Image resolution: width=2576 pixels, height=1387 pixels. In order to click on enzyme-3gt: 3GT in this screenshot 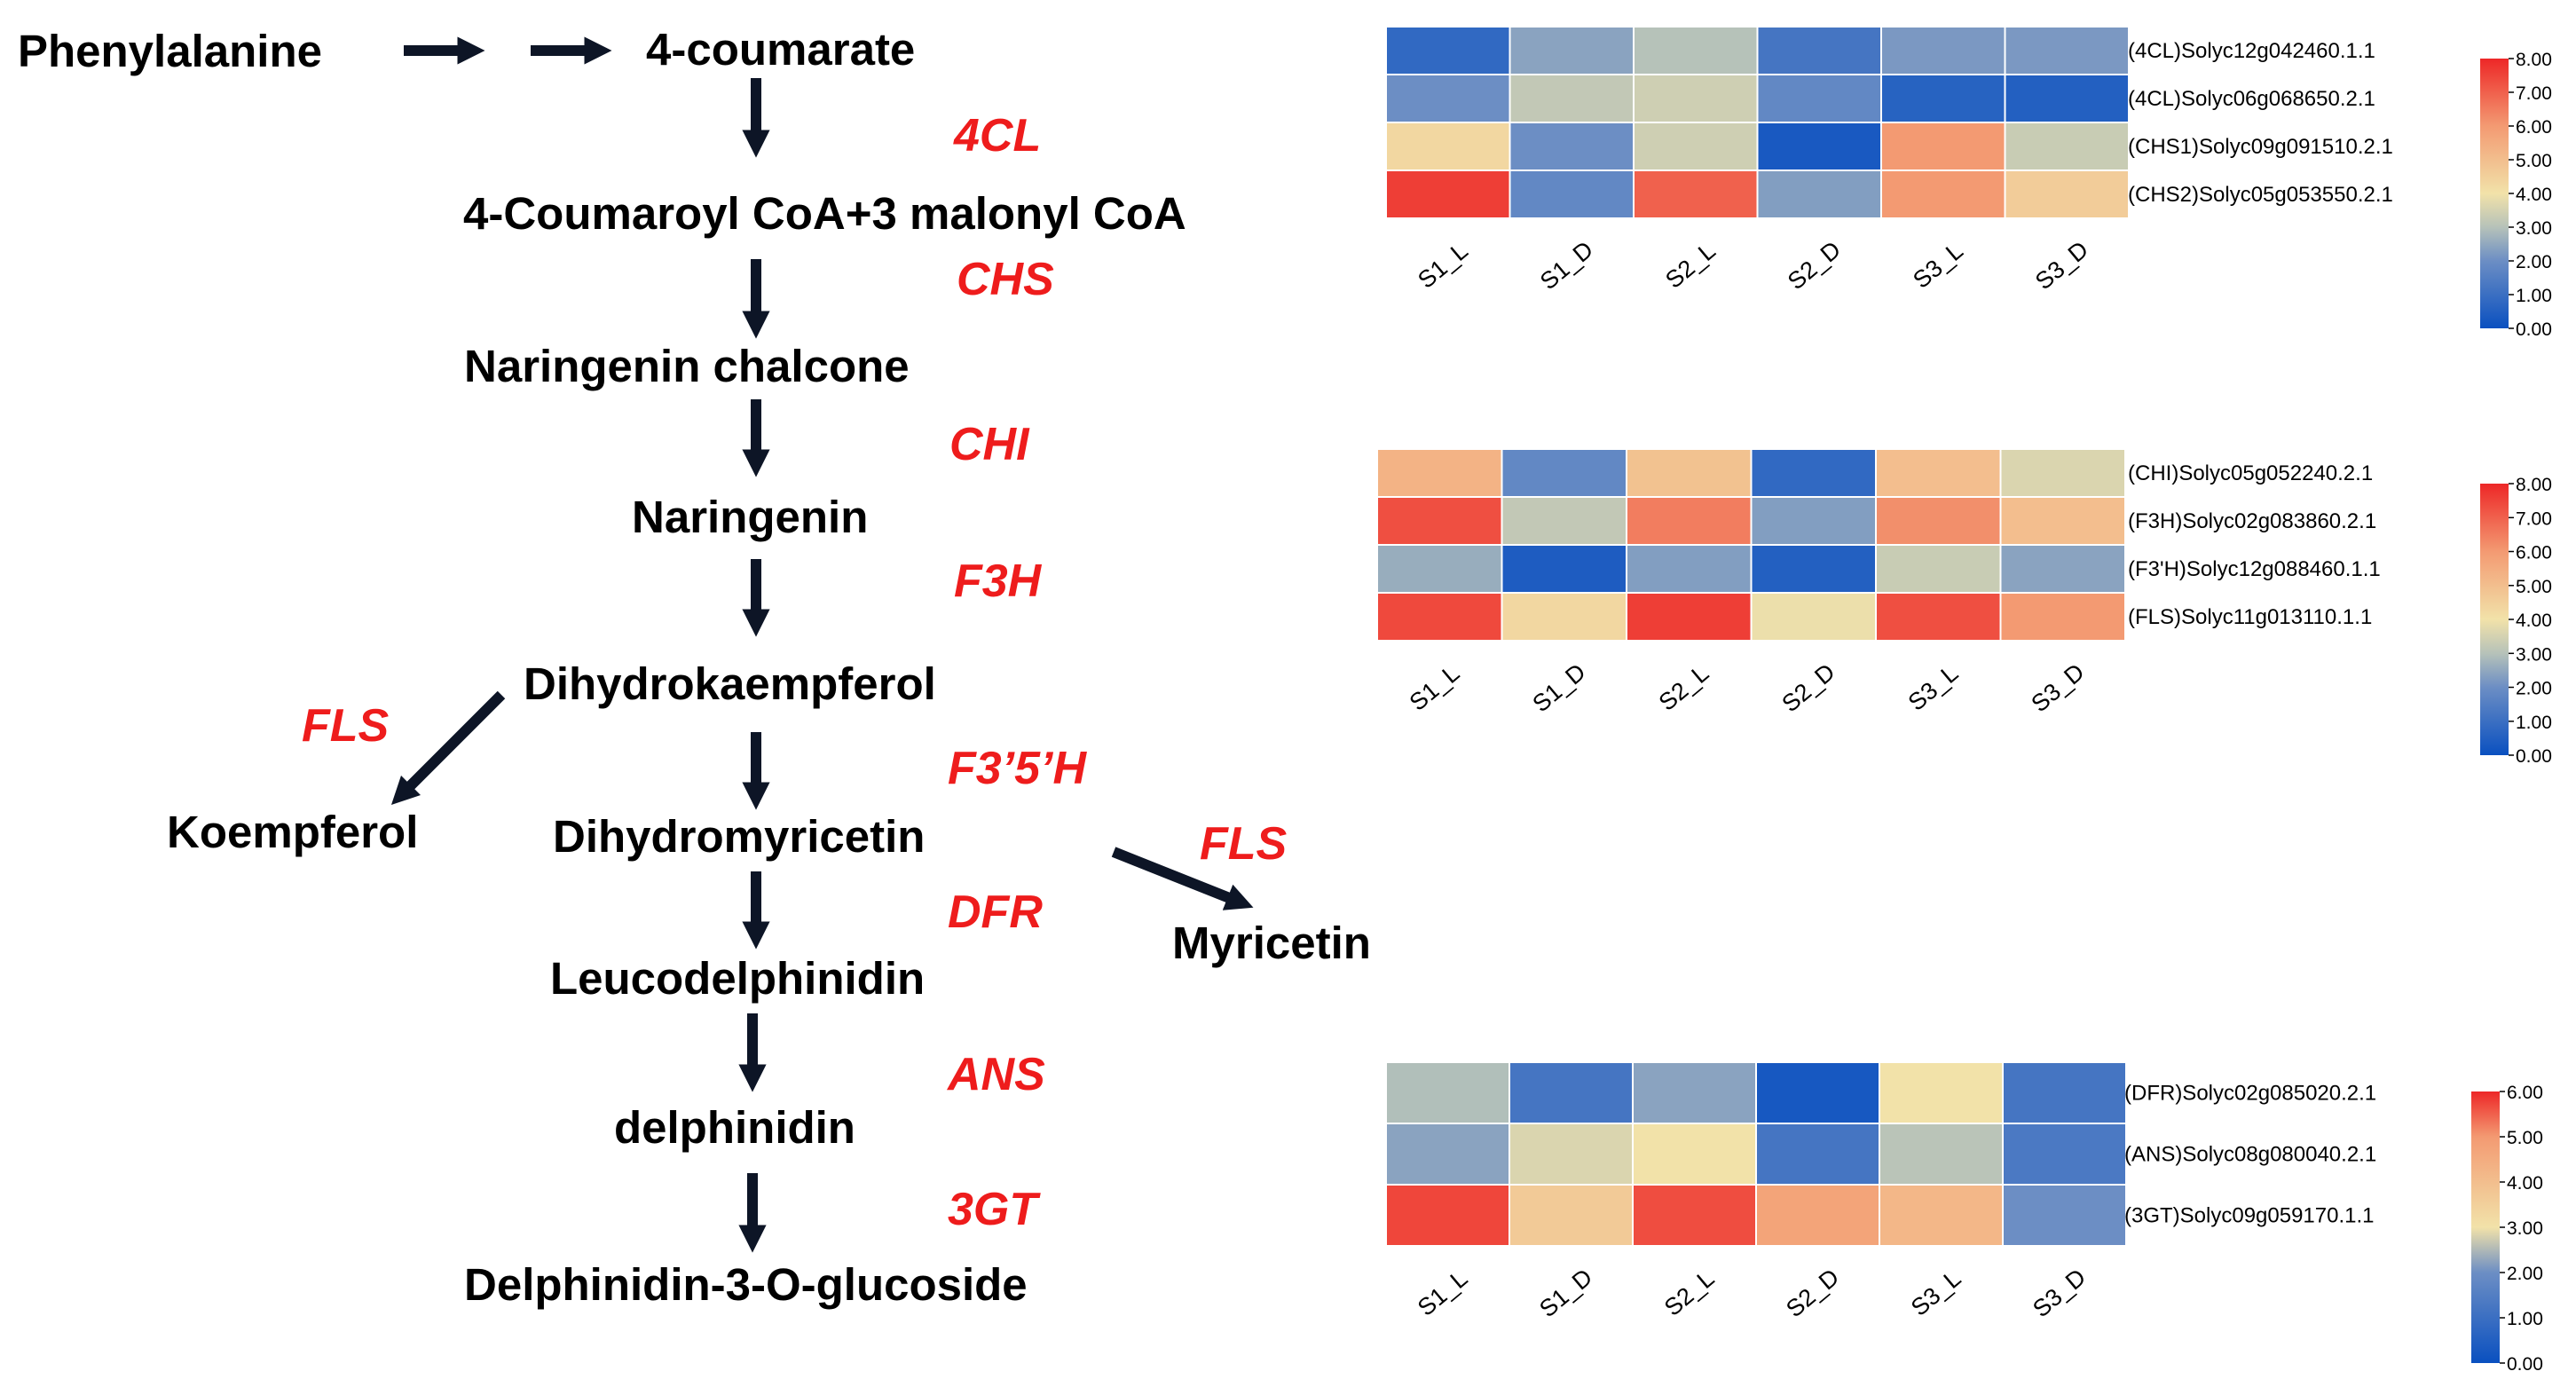, I will do `click(995, 1209)`.